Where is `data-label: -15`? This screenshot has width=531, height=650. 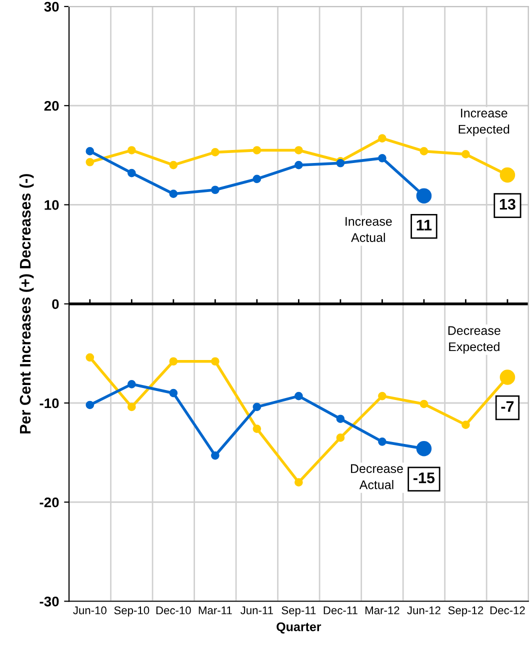
data-label: -15 is located at coordinates (424, 478).